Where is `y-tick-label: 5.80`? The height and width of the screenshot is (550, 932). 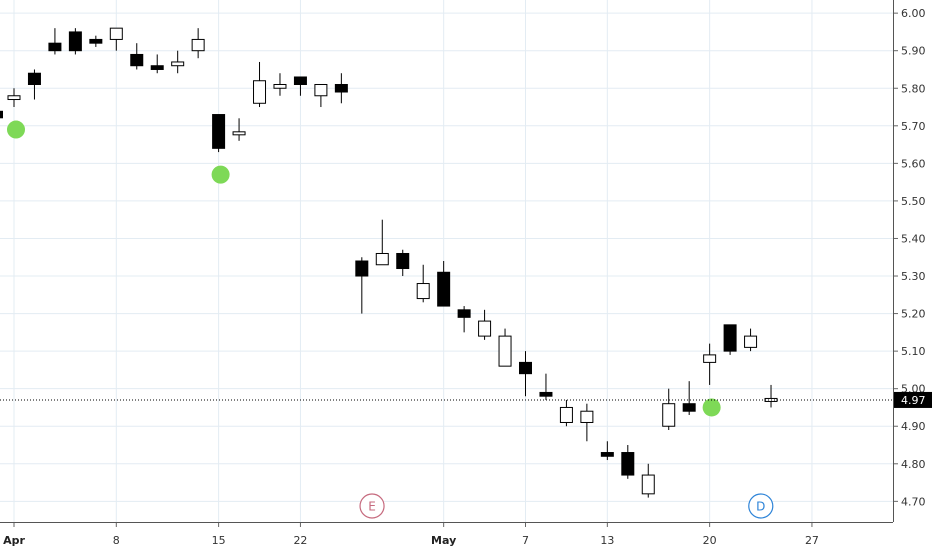
y-tick-label: 5.80 is located at coordinates (913, 88).